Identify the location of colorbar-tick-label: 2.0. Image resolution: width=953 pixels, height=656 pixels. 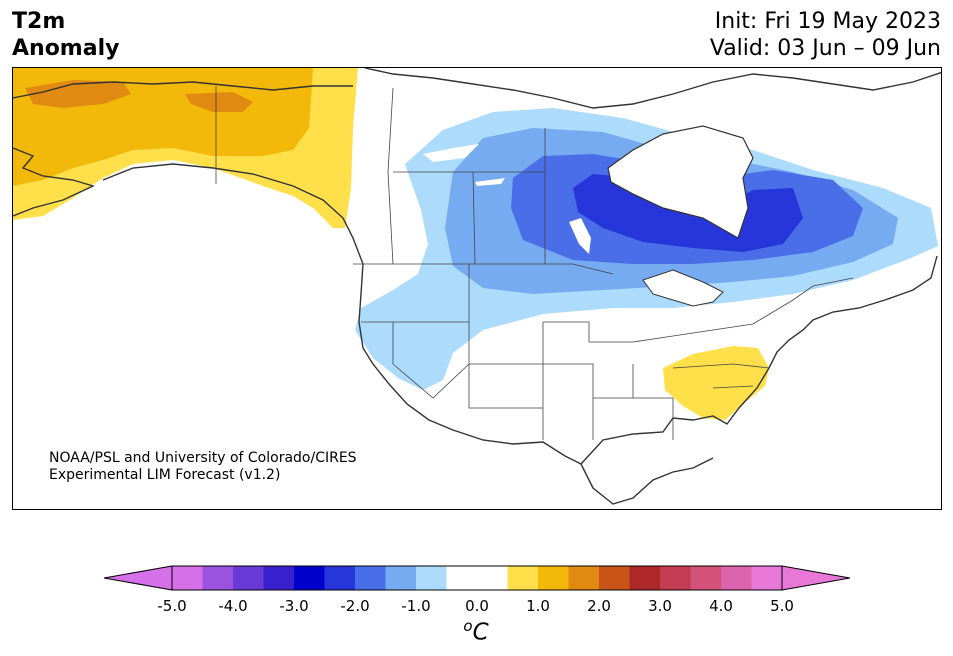
(599, 606).